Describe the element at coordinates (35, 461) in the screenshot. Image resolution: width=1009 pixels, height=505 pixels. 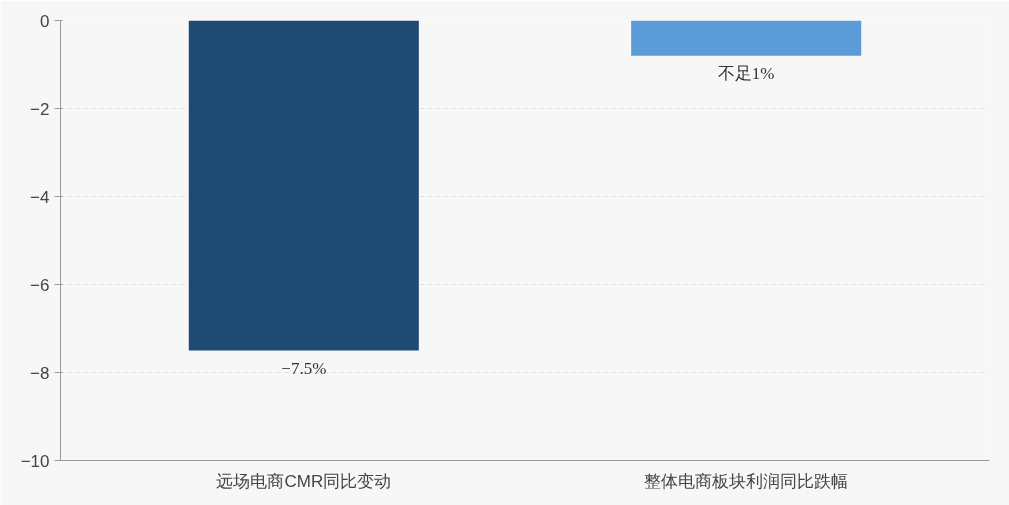
I see `y-tick-label: −10` at that location.